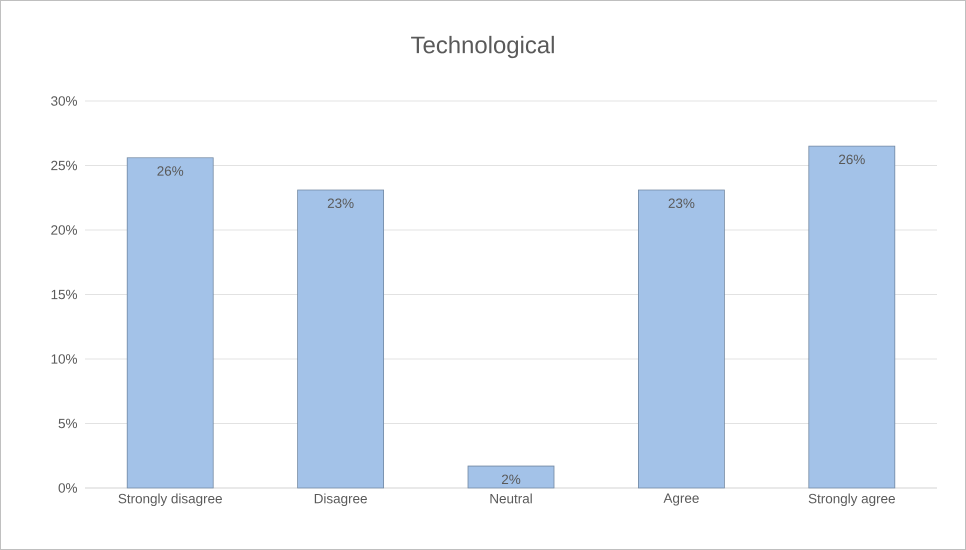 This screenshot has width=966, height=550. I want to click on y-tick-label: 15%, so click(65, 295).